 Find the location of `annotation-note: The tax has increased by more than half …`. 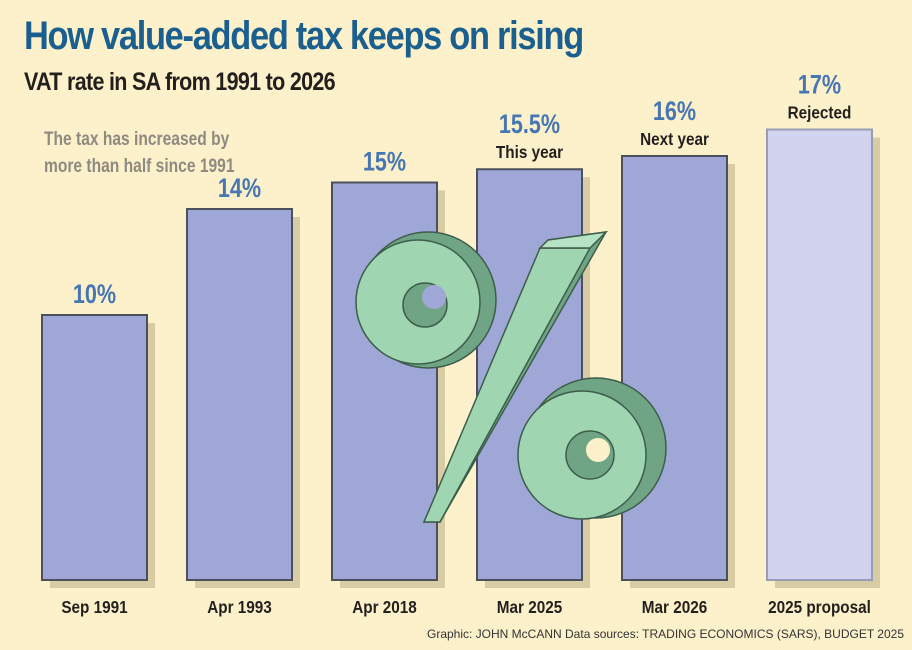

annotation-note: The tax has increased by more than half … is located at coordinates (139, 153).